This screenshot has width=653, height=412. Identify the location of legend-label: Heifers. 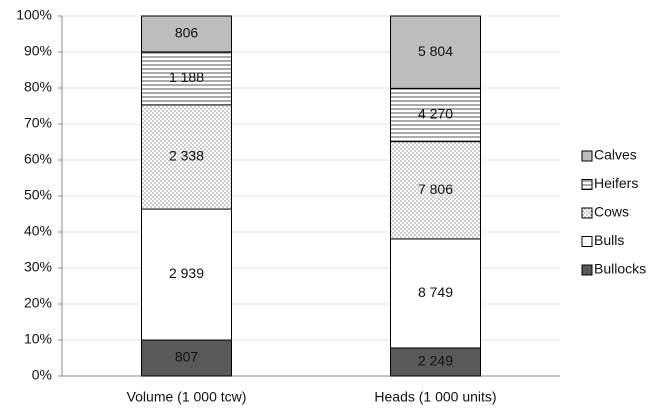
(616, 183).